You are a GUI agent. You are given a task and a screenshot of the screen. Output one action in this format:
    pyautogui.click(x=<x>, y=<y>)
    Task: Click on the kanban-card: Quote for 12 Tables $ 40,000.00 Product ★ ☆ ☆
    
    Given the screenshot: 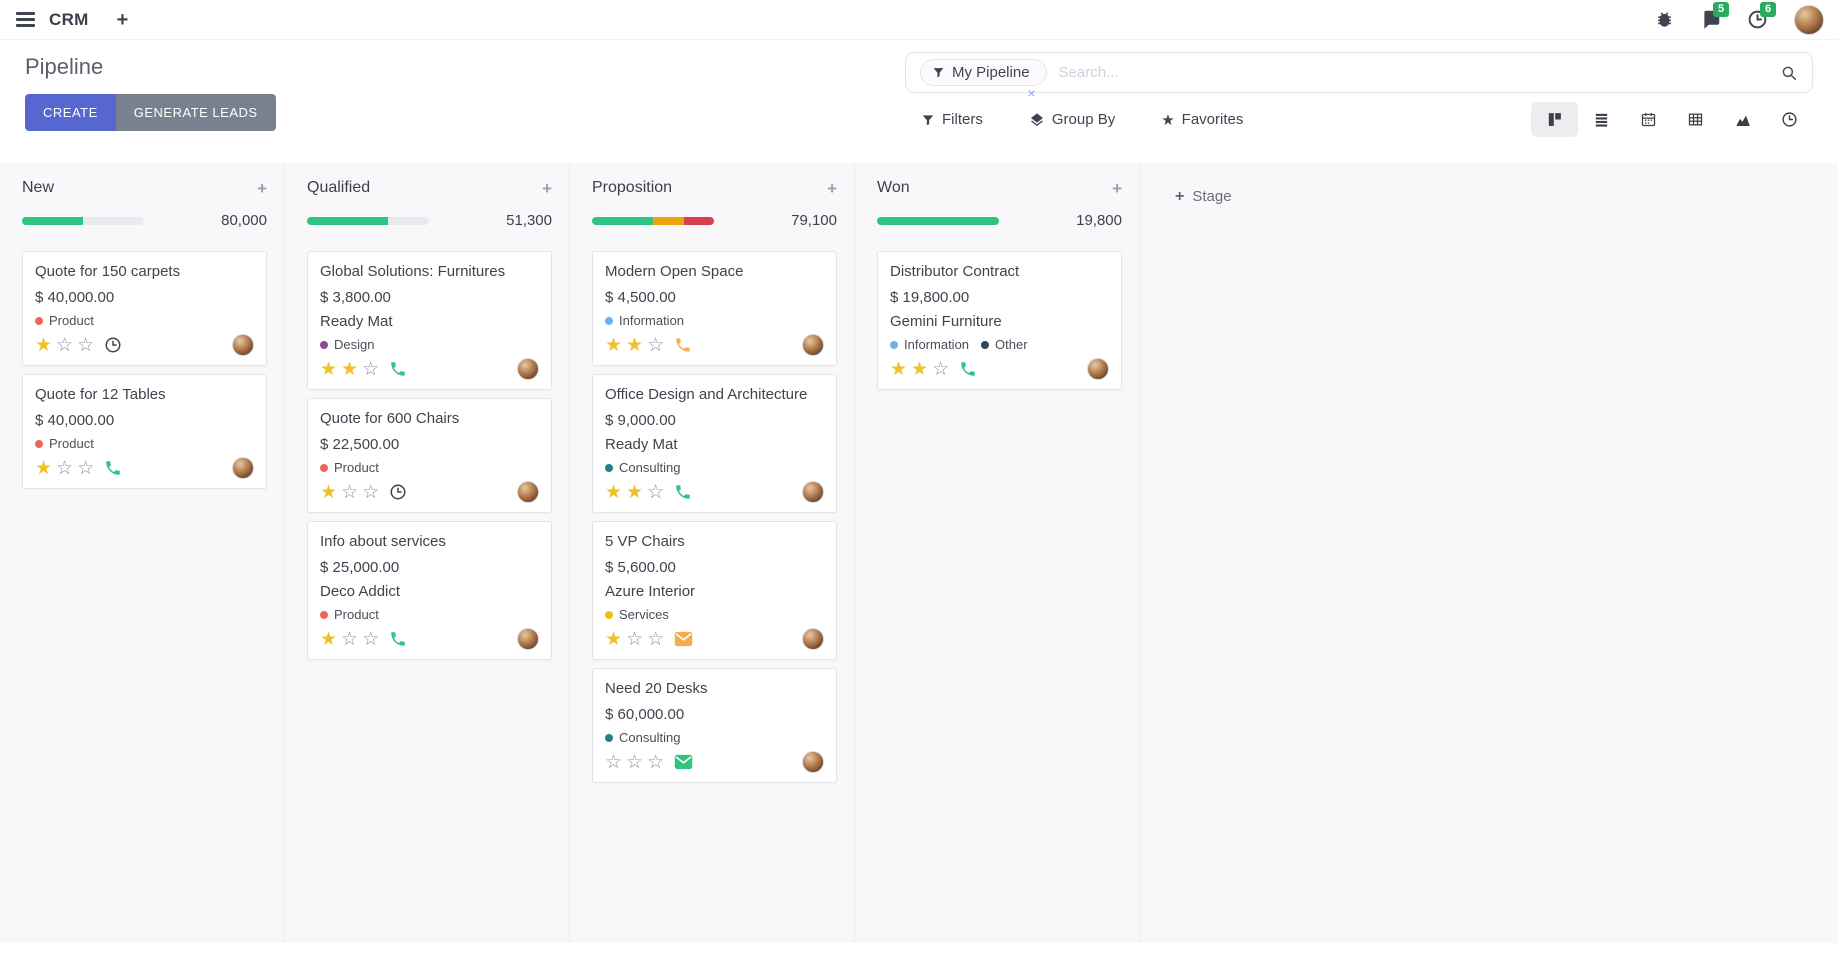 What is the action you would take?
    pyautogui.click(x=144, y=431)
    